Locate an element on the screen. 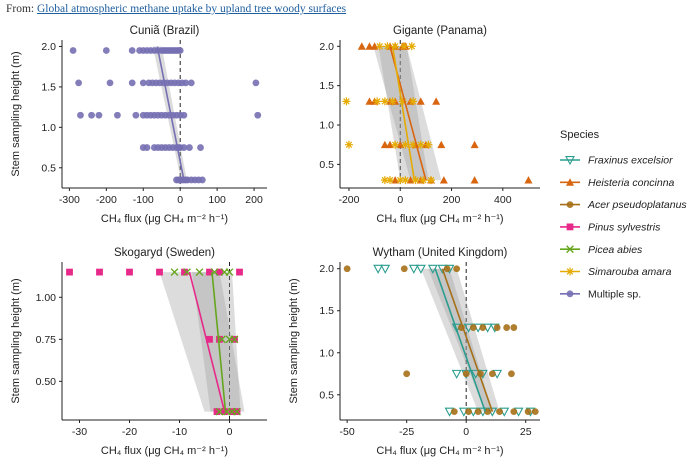 The height and width of the screenshot is (463, 699). legend-label: Multiple sp. is located at coordinates (614, 294).